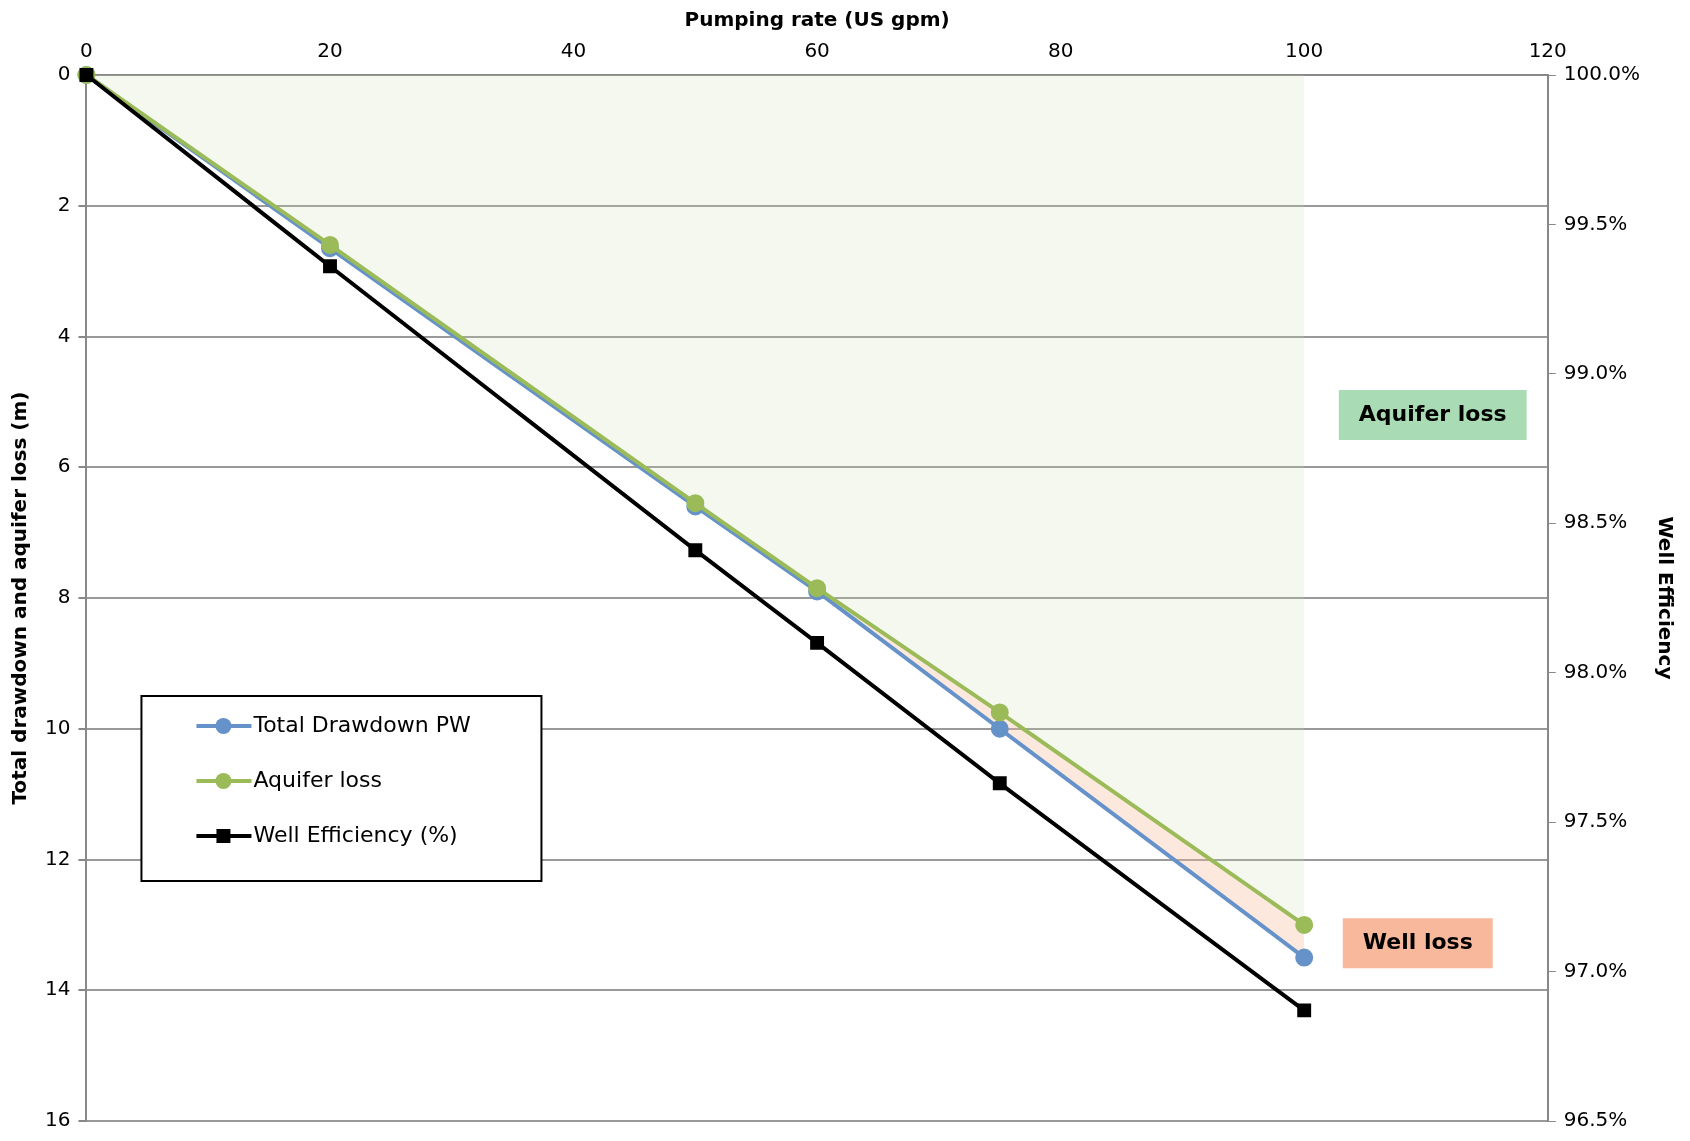 The height and width of the screenshot is (1141, 1690). I want to click on y2-tick-label: 99.0%, so click(1595, 372).